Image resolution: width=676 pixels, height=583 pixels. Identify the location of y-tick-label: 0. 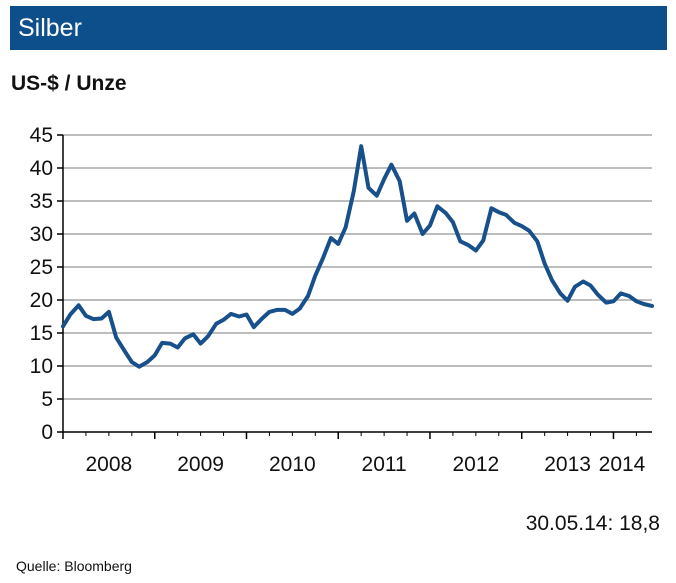
(47, 432).